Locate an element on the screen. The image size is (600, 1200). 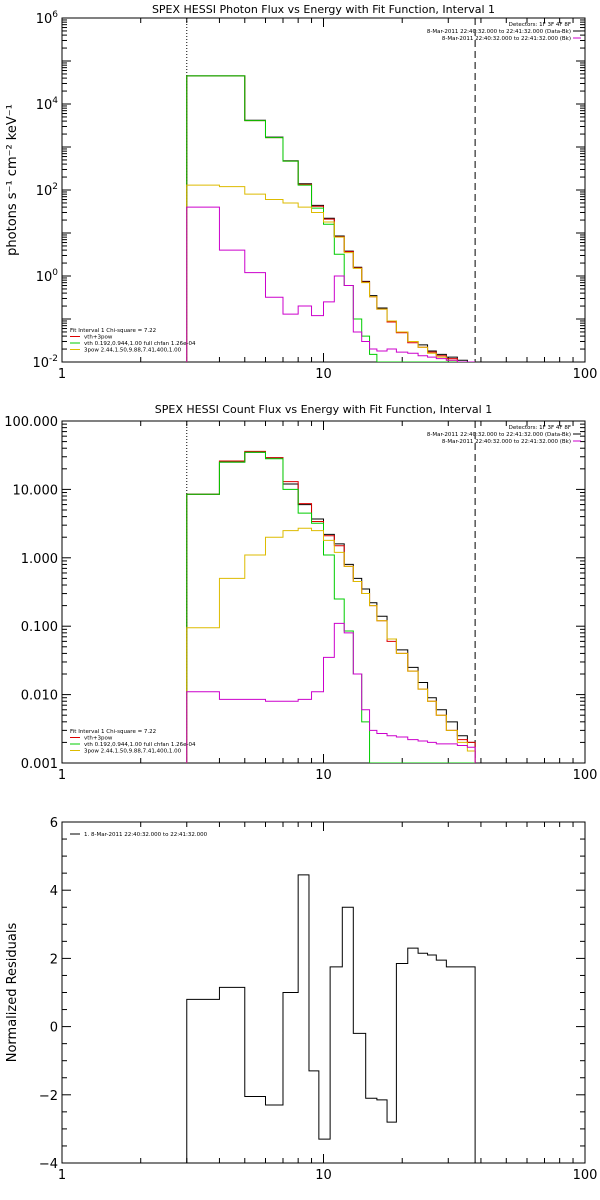
y-tick-label: −2 is located at coordinates (48, 1096).